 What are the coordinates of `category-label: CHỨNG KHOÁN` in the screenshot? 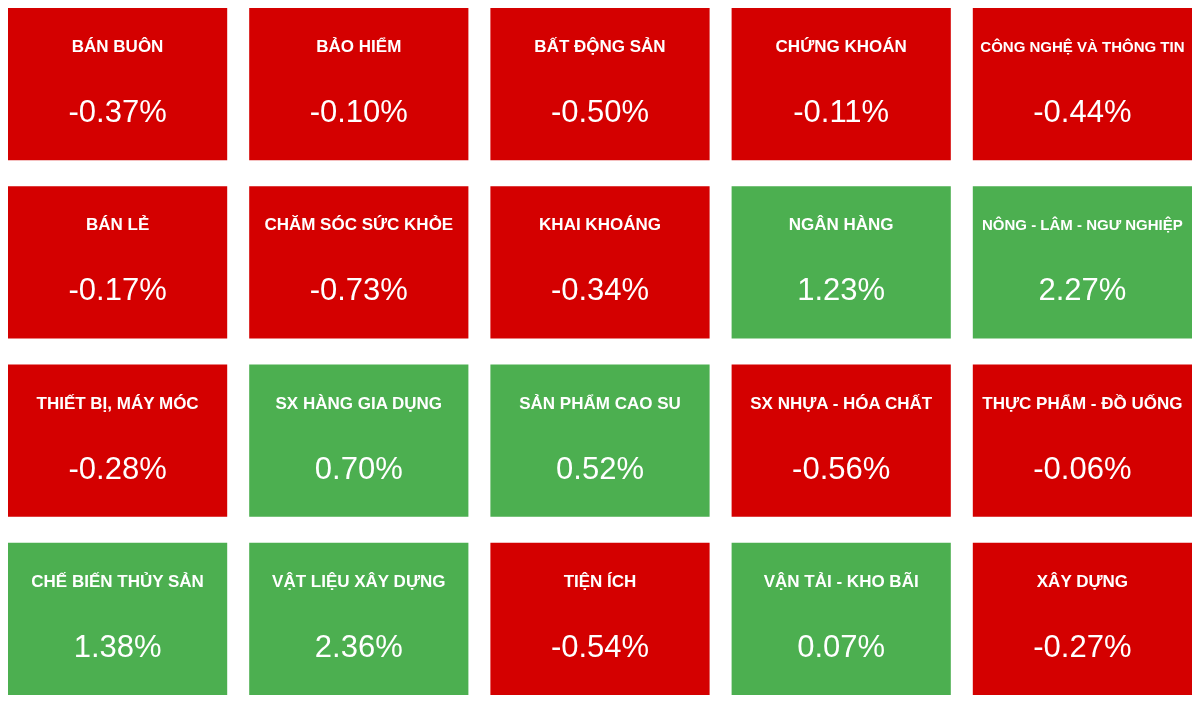 It's located at (841, 46).